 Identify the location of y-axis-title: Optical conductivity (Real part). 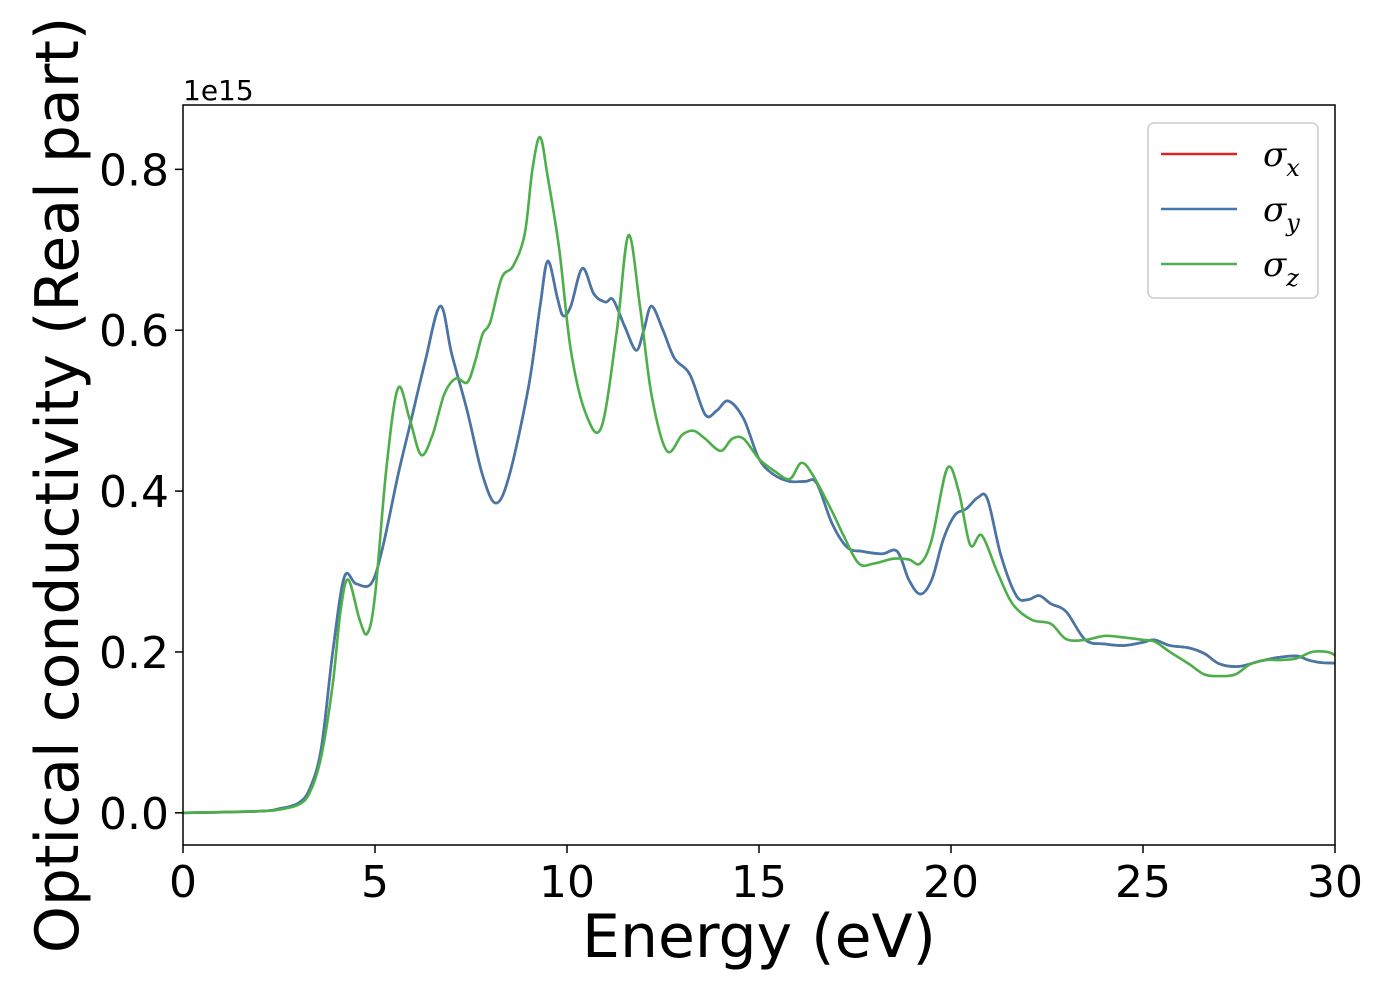
(58, 485).